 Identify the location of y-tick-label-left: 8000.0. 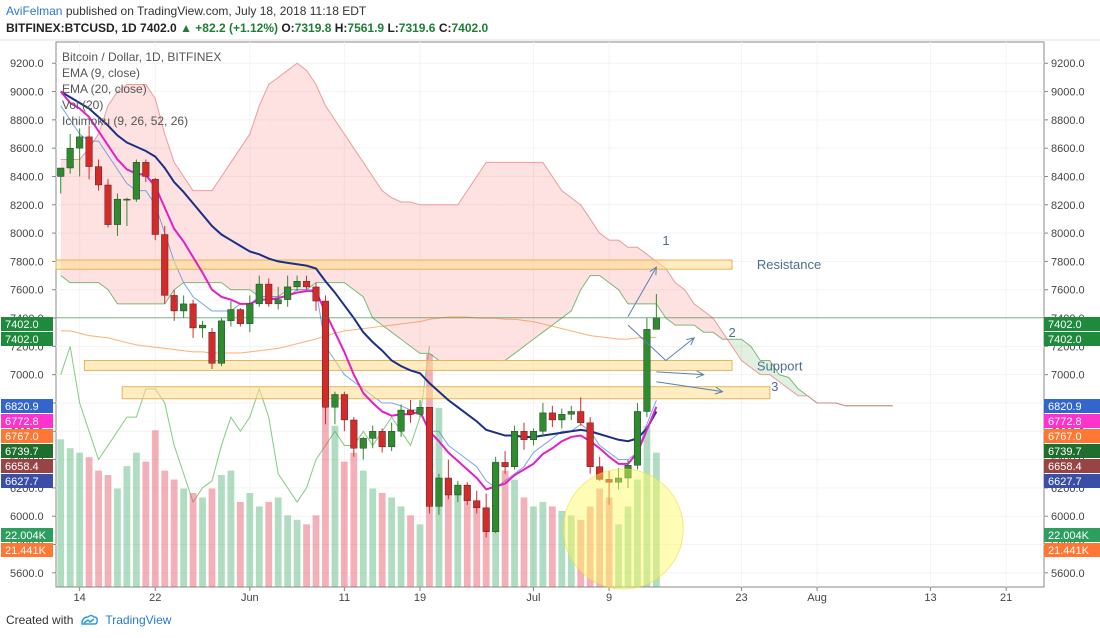
(27, 234).